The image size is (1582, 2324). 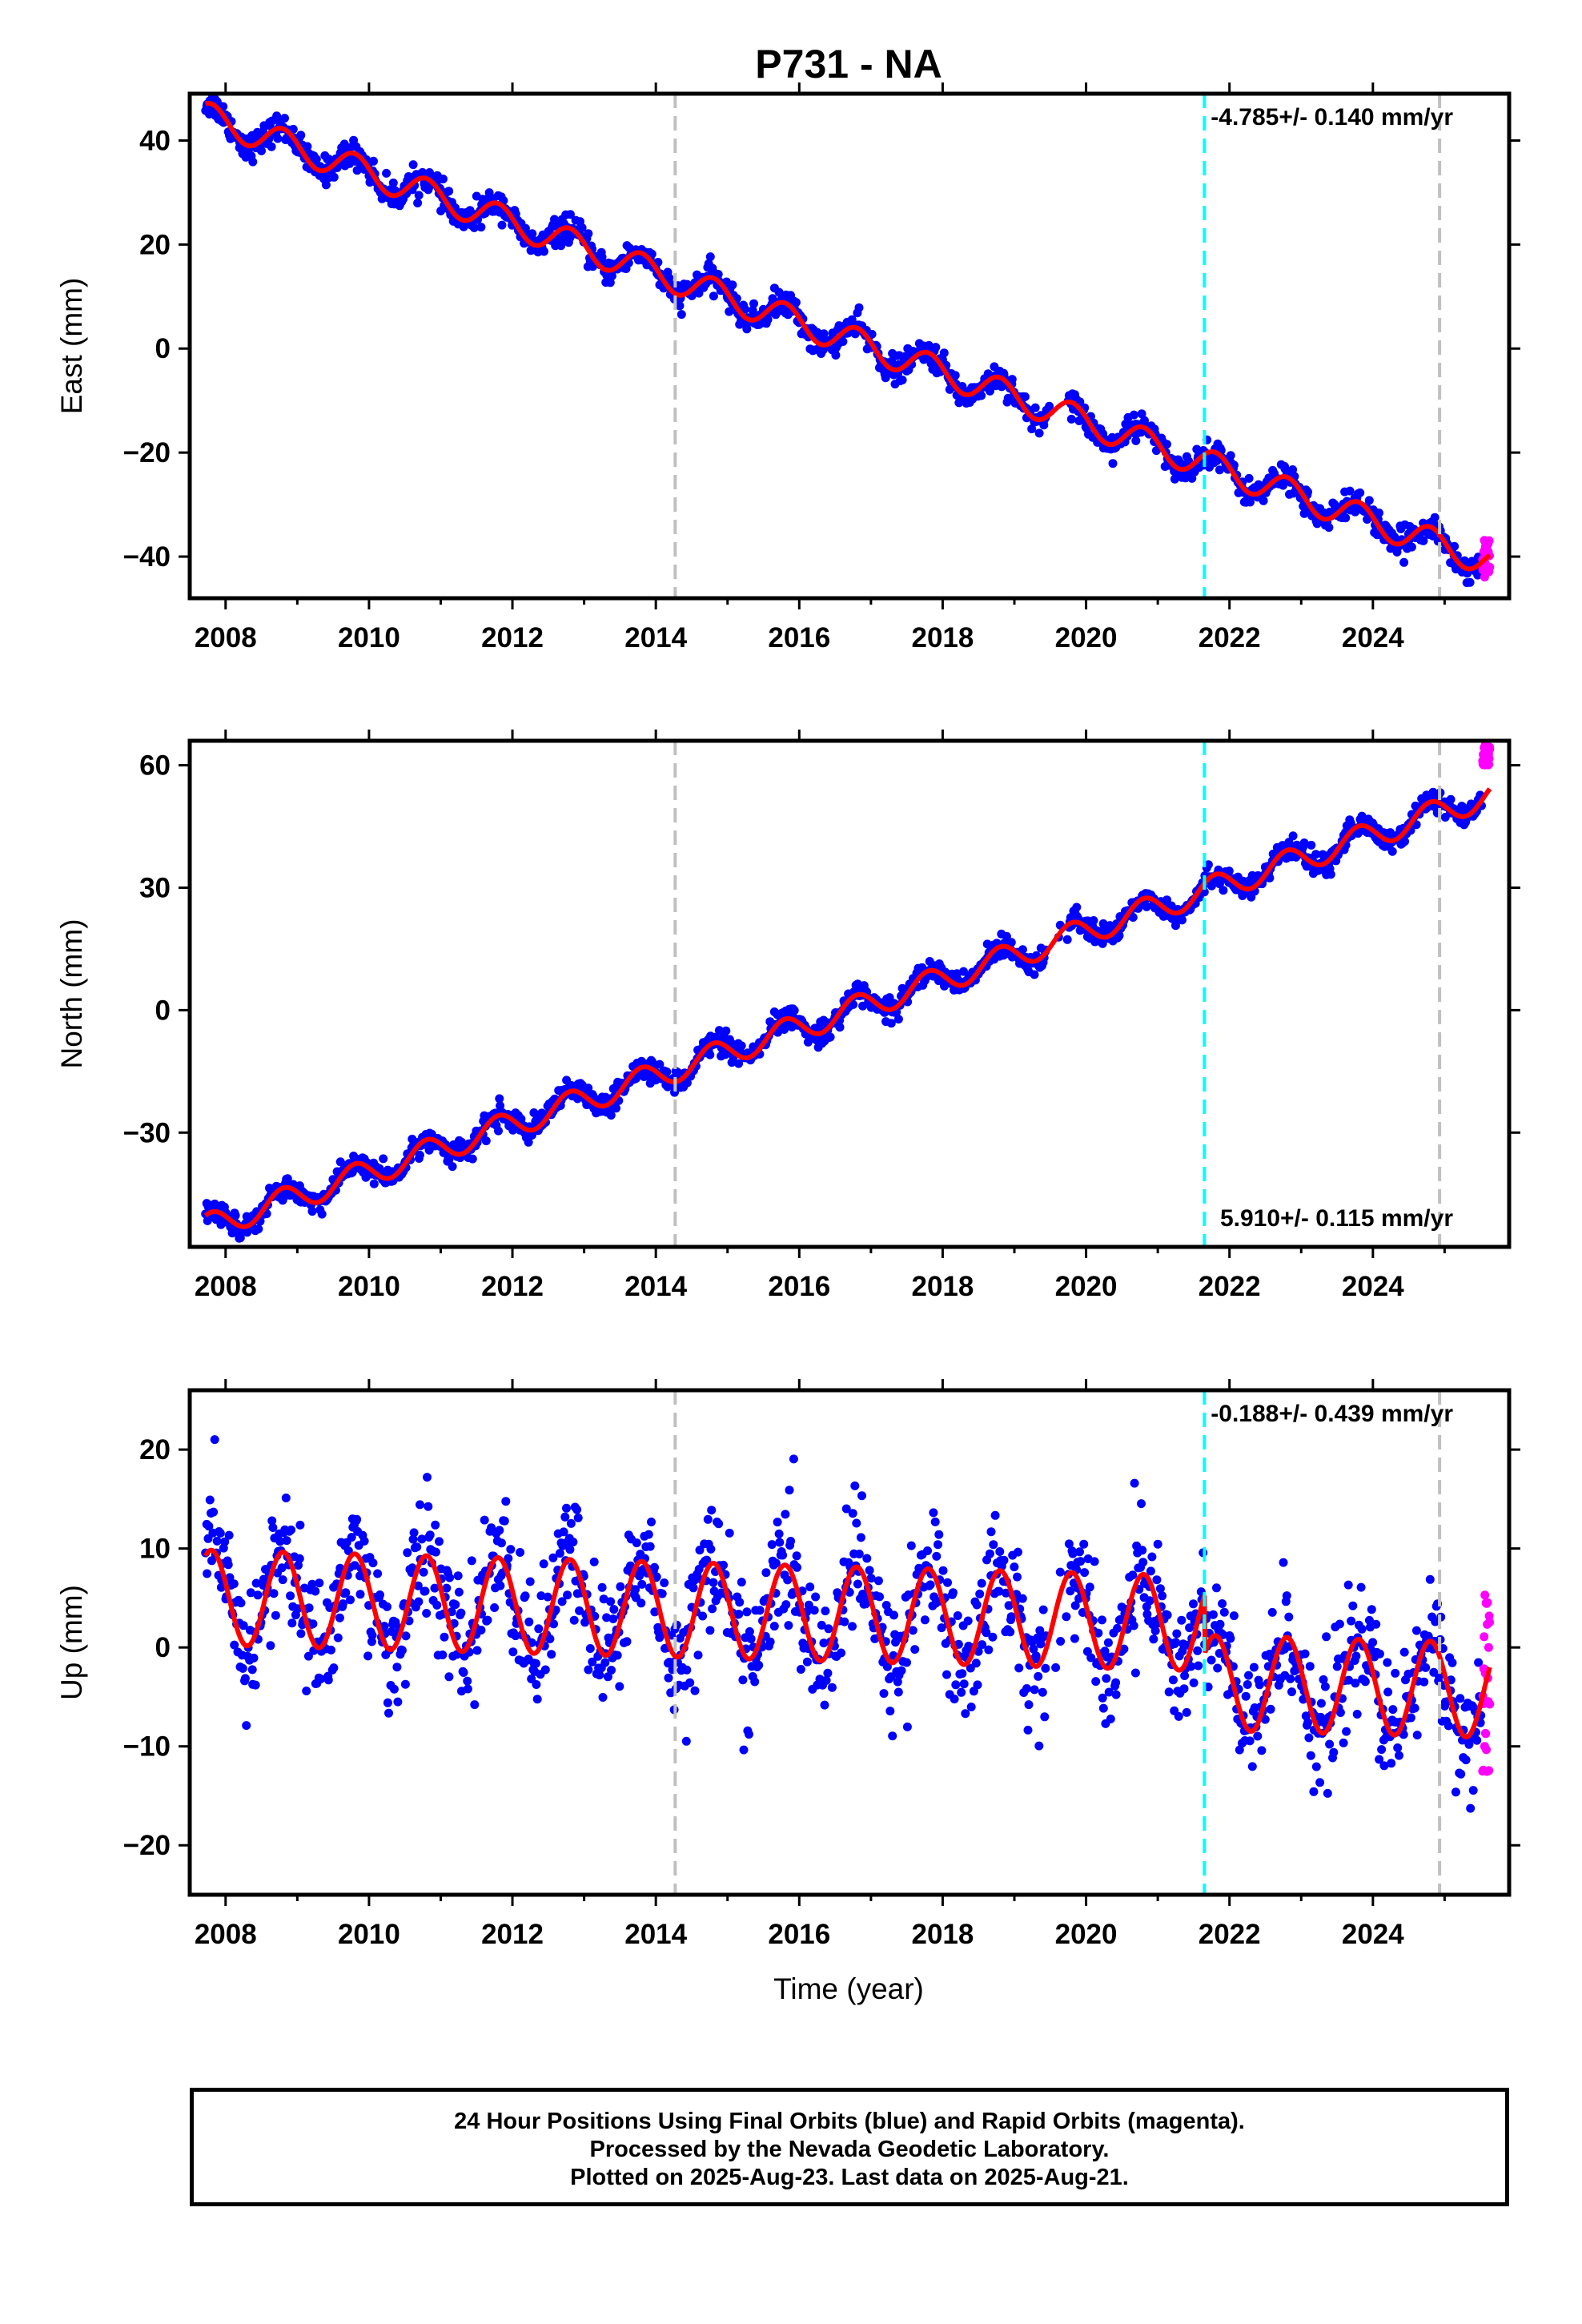 What do you see at coordinates (848, 64) in the screenshot?
I see `chart-title: P731 - NA` at bounding box center [848, 64].